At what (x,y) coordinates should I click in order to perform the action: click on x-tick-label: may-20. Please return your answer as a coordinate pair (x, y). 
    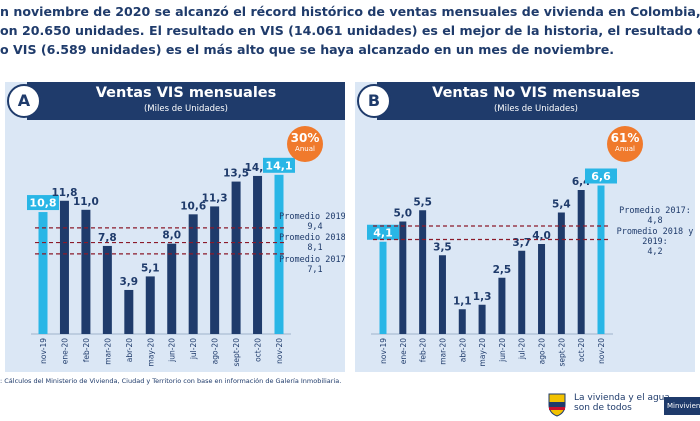
    Looking at the image, I should click on (150, 352).